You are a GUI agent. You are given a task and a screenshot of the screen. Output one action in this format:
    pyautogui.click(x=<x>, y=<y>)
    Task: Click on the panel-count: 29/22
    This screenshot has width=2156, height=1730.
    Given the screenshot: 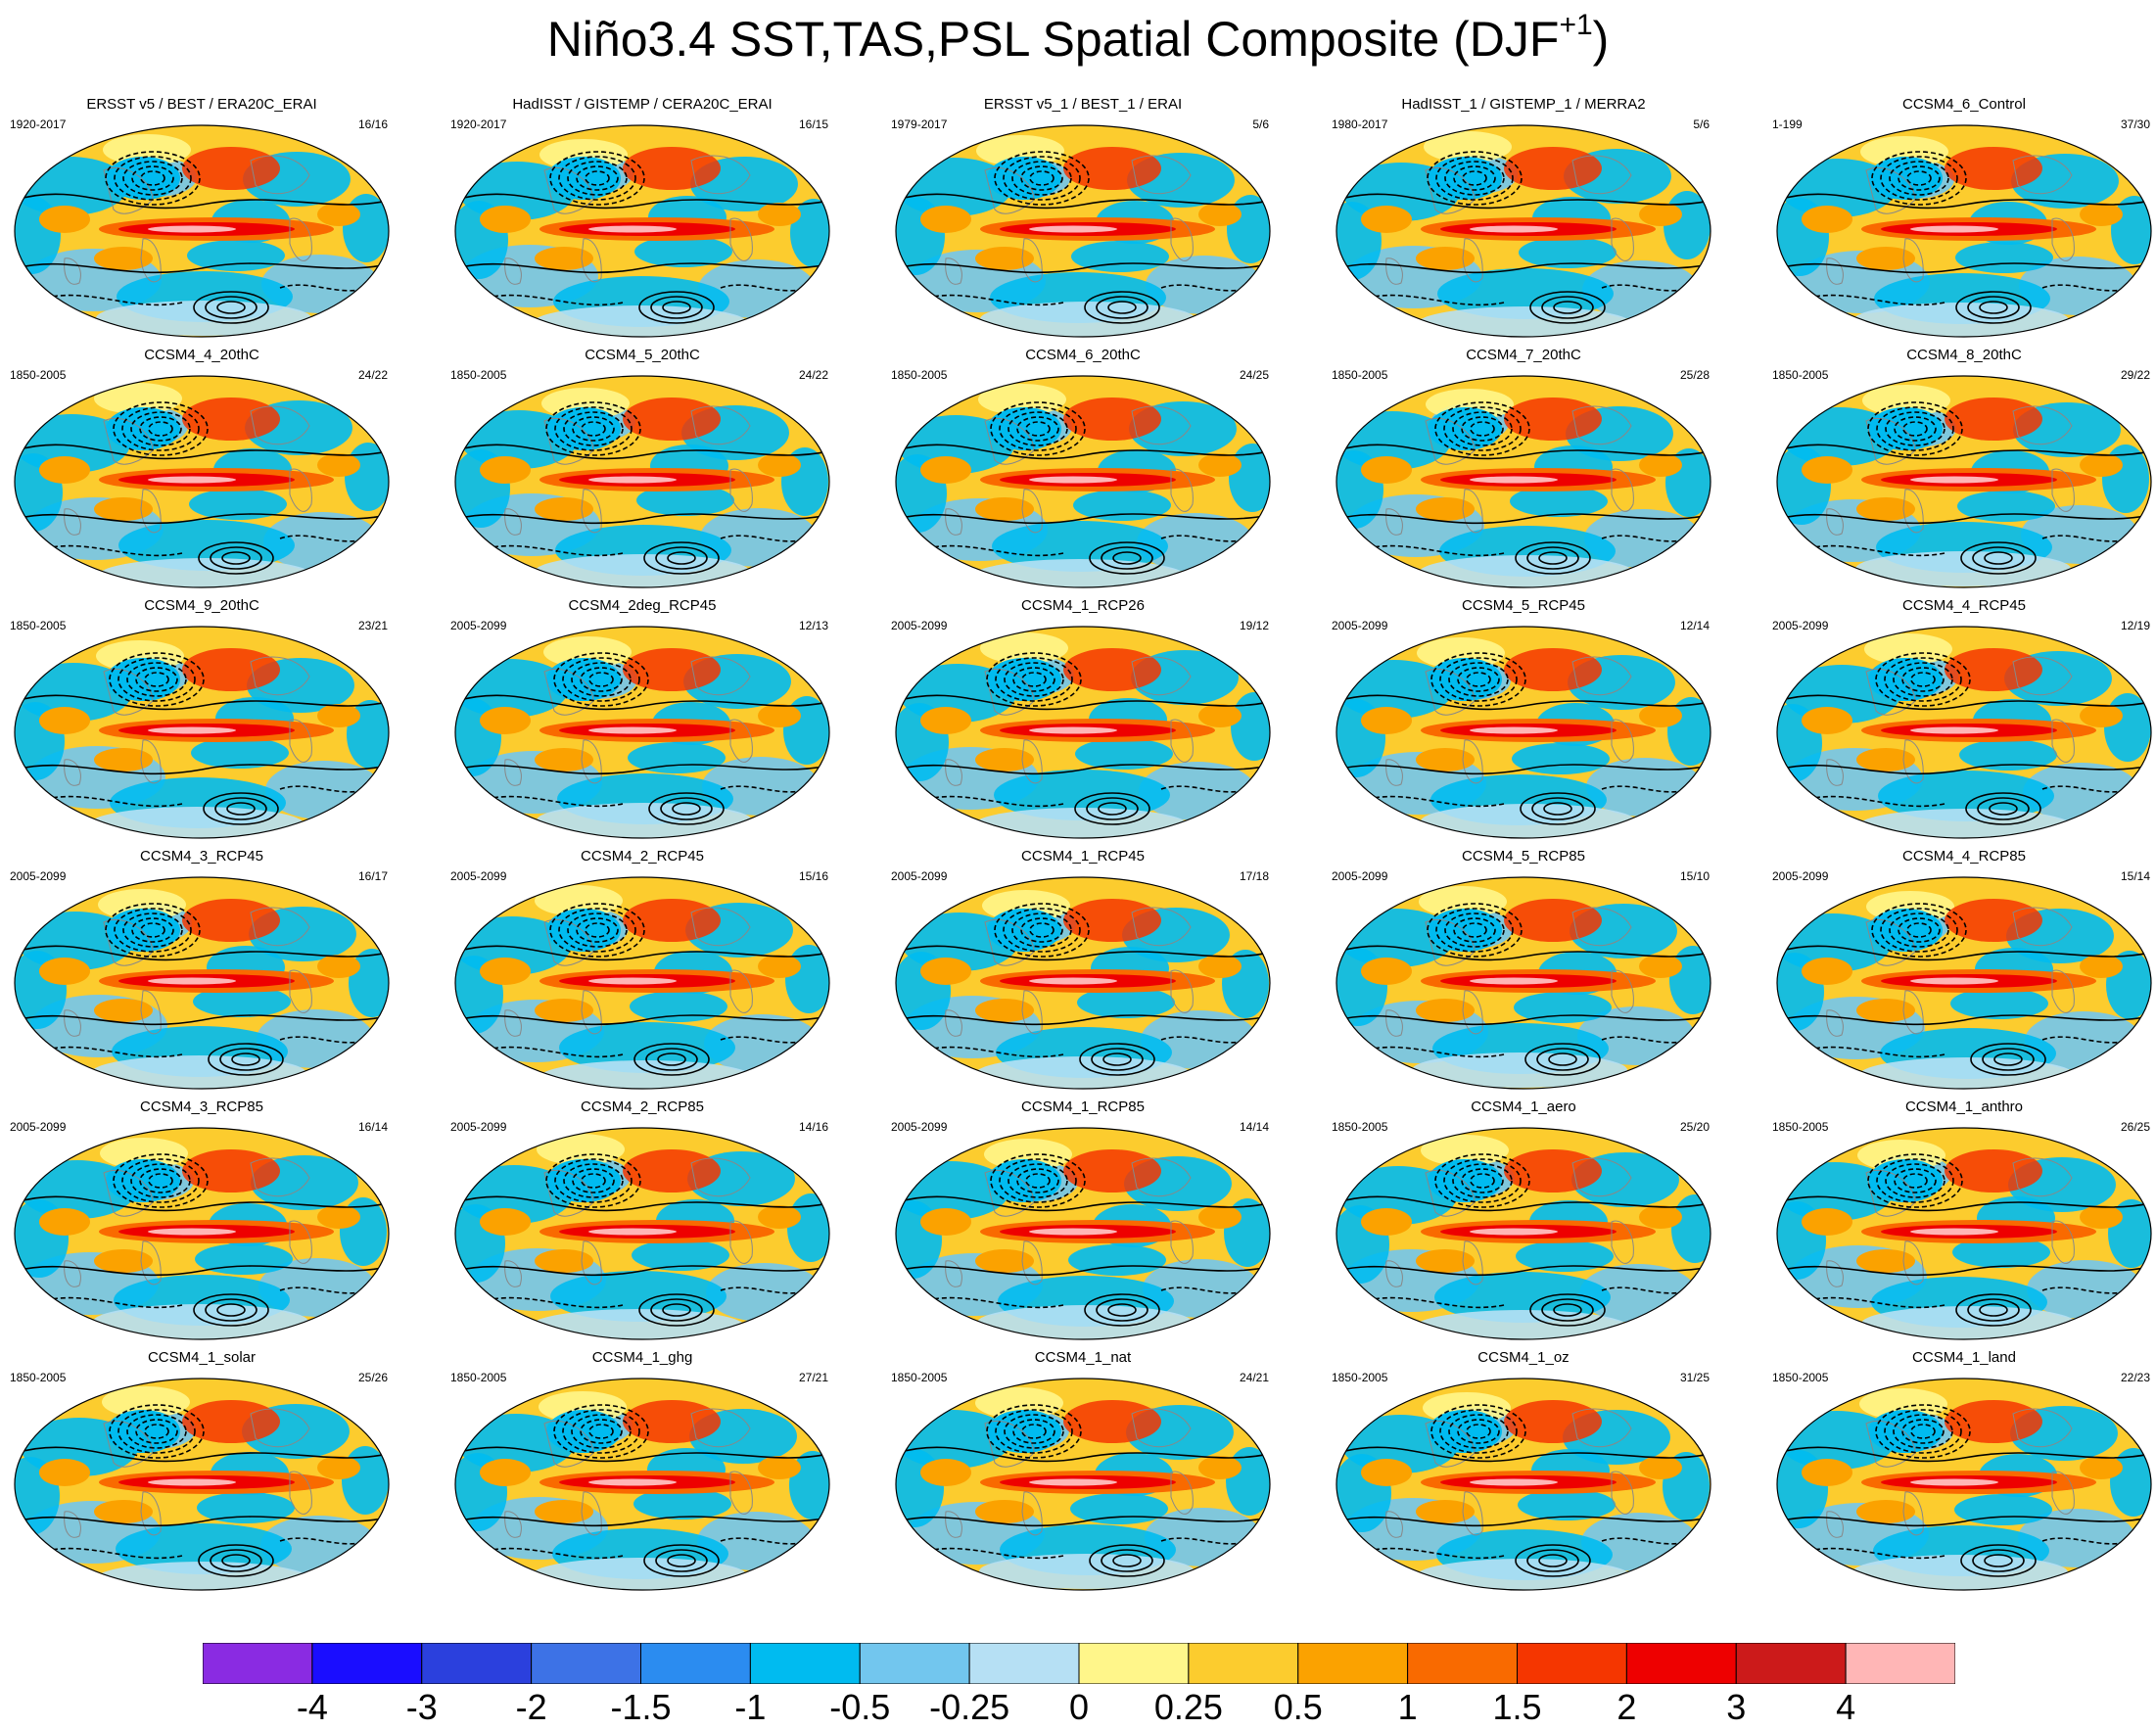 What is the action you would take?
    pyautogui.click(x=2135, y=375)
    